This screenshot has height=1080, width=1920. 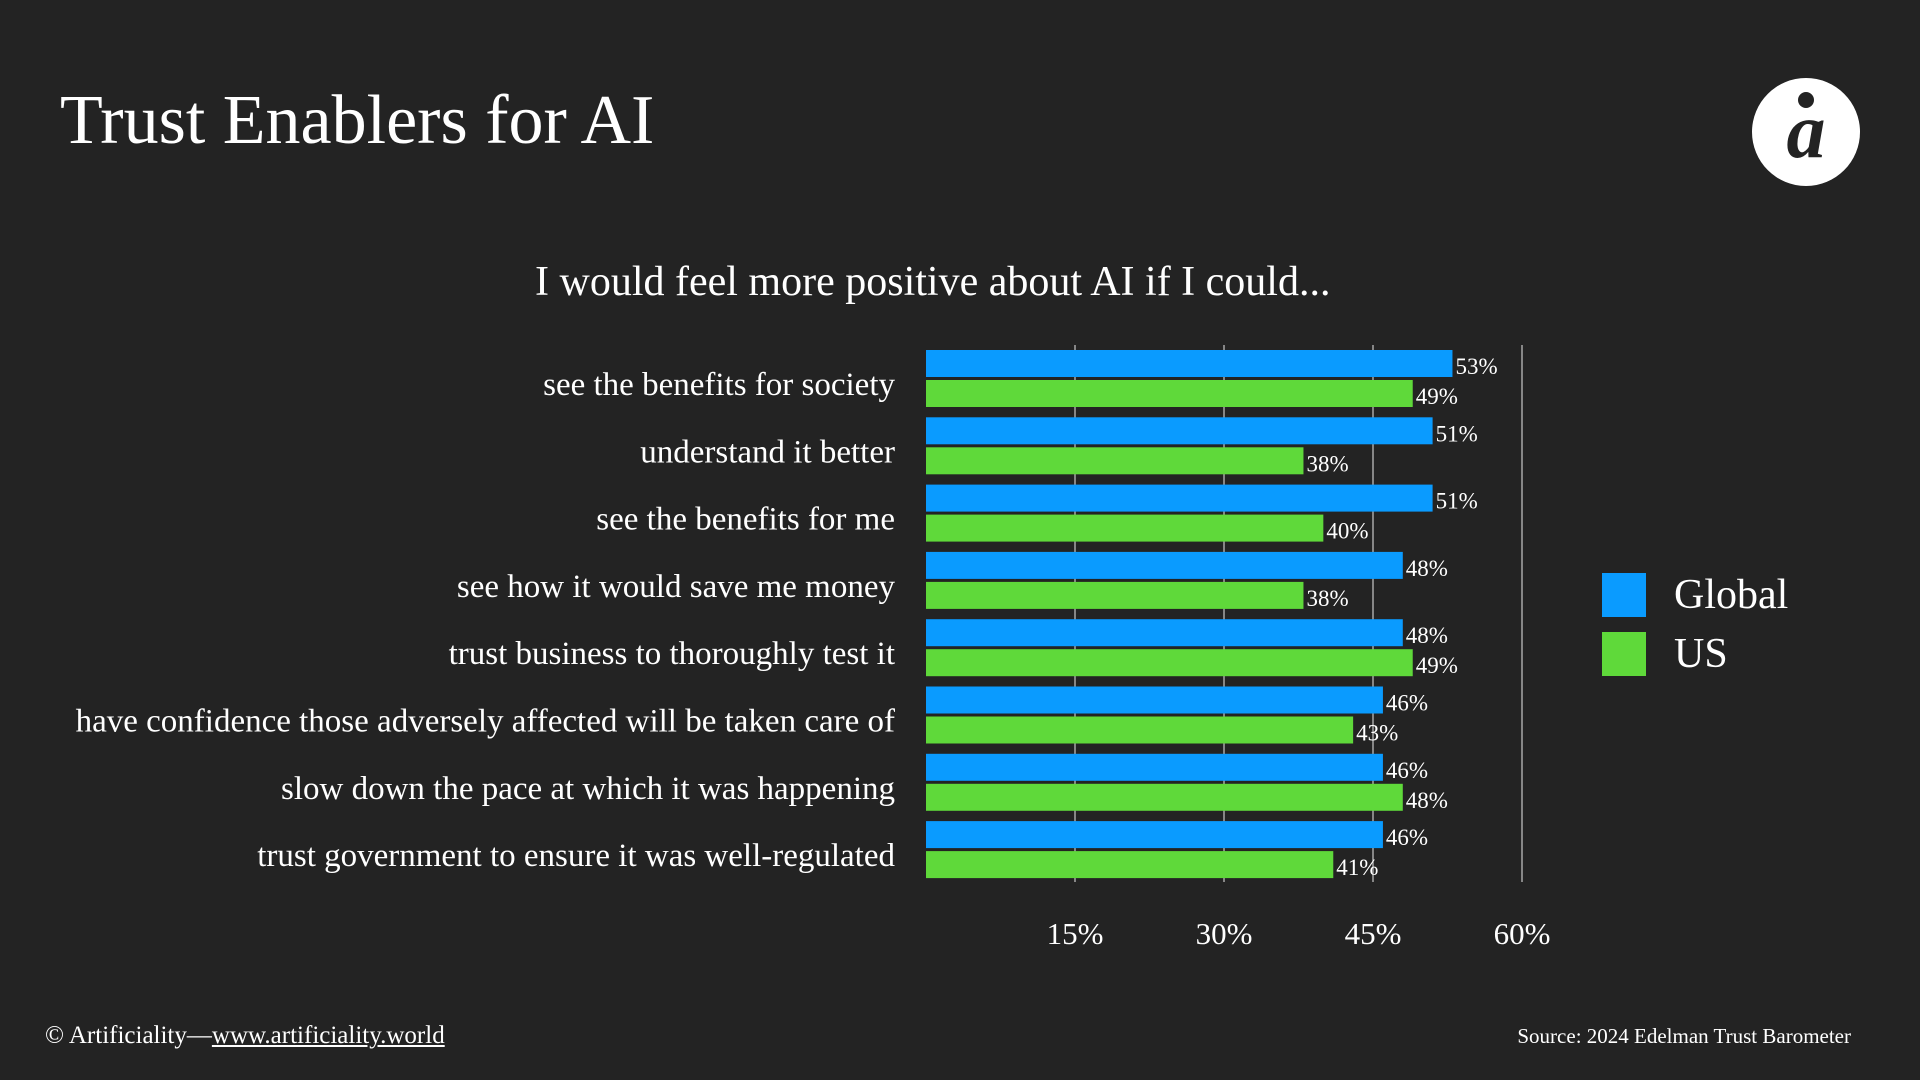 What do you see at coordinates (1476, 366) in the screenshot?
I see `data-label: 53%` at bounding box center [1476, 366].